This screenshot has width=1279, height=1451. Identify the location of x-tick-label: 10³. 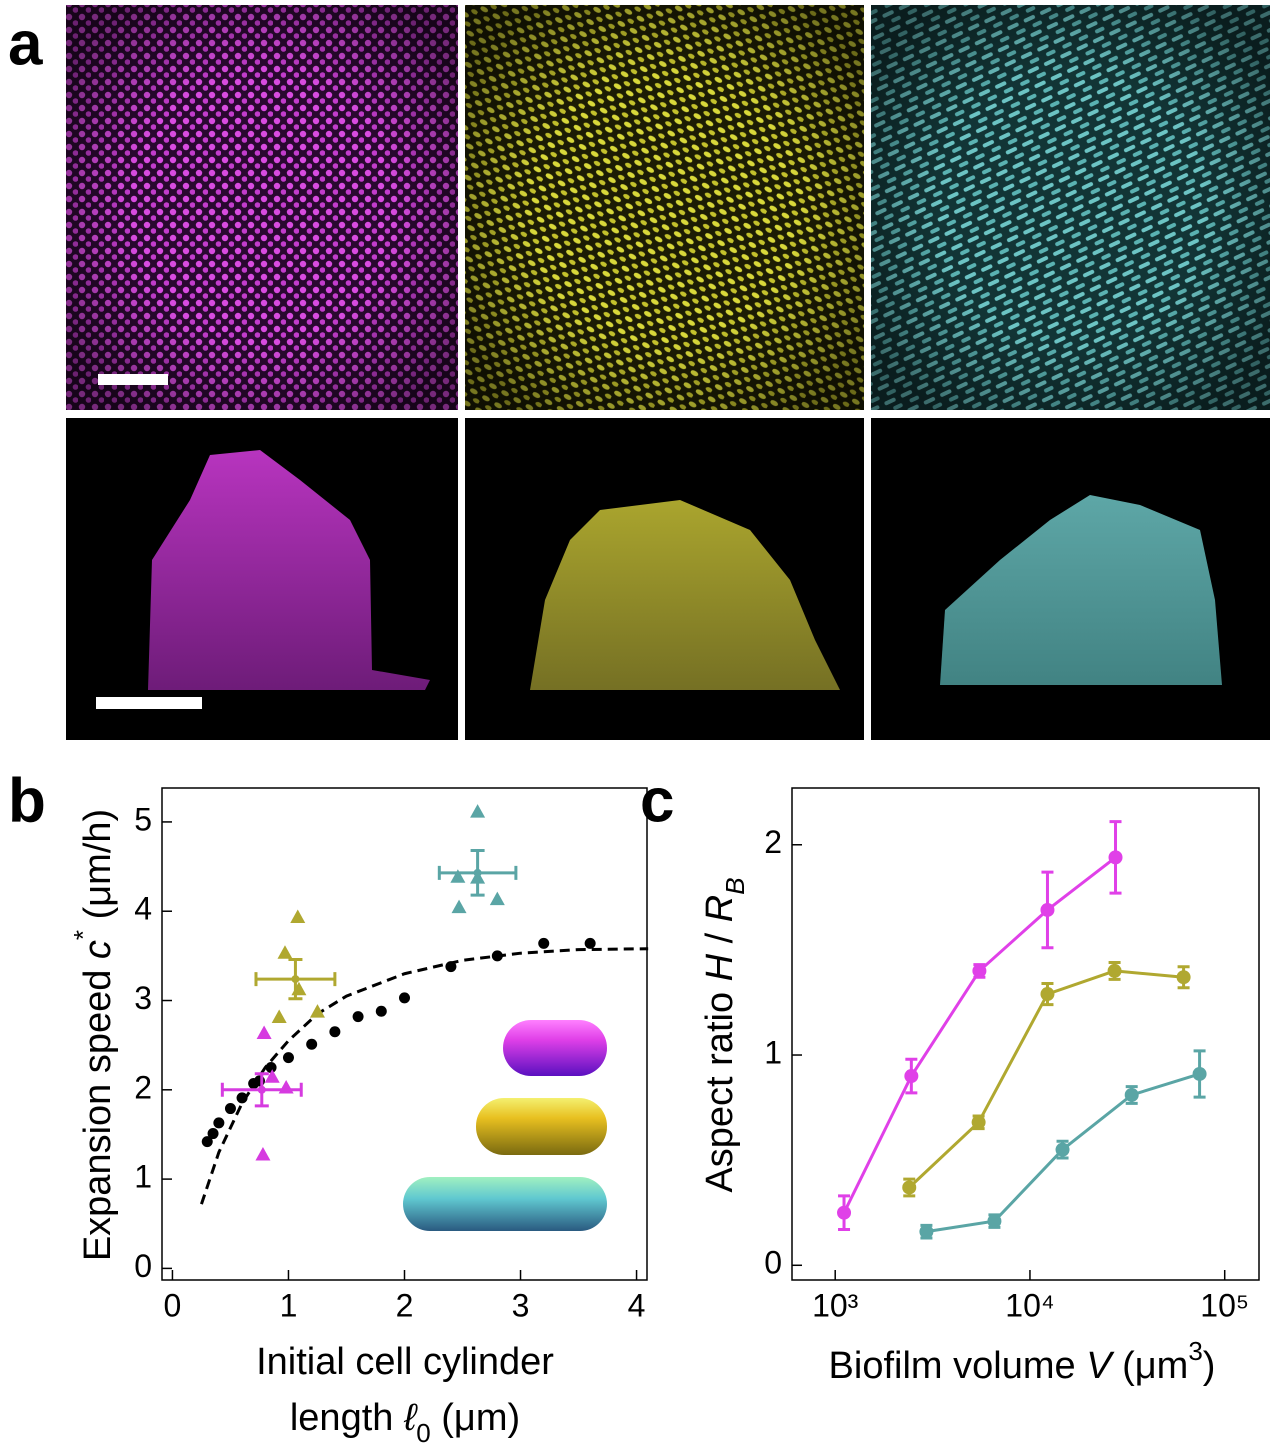
(835, 1305).